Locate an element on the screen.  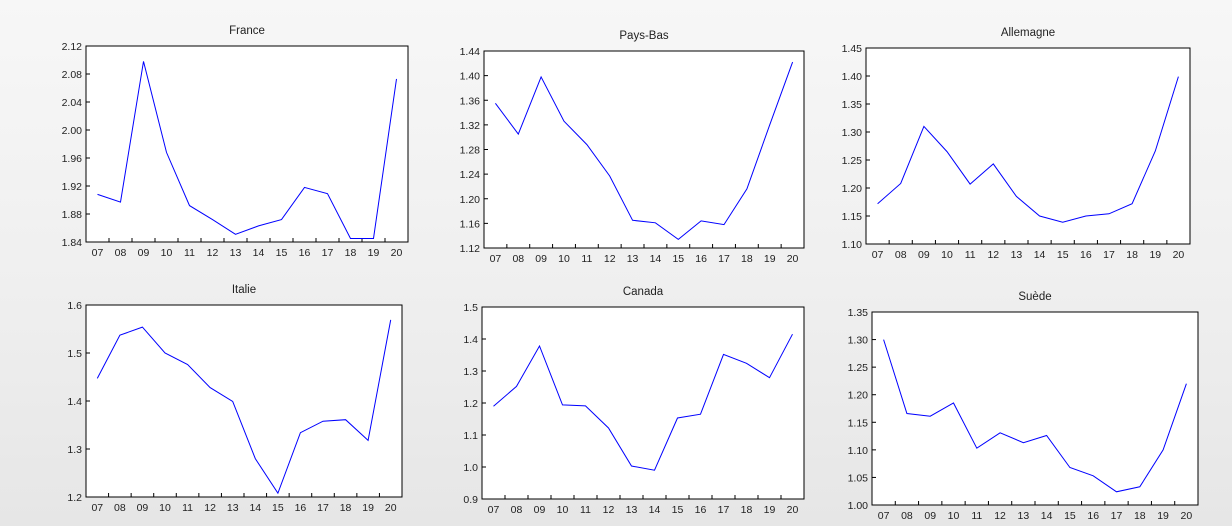
y-tick-label: 0.9 is located at coordinates (470, 500).